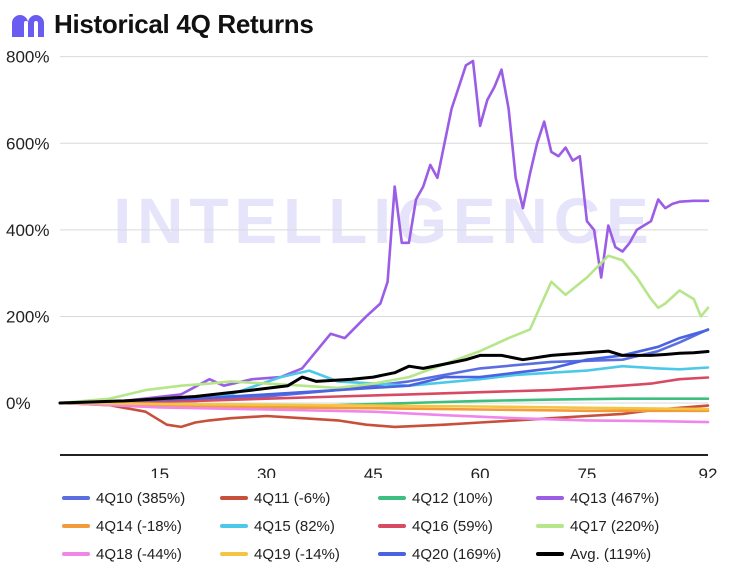  I want to click on series-line-4q20, so click(384, 366).